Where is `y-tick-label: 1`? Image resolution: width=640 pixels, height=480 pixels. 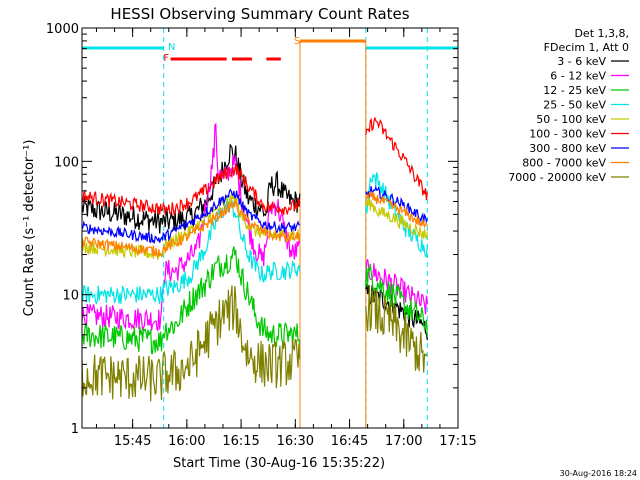 y-tick-label: 1 is located at coordinates (75, 429).